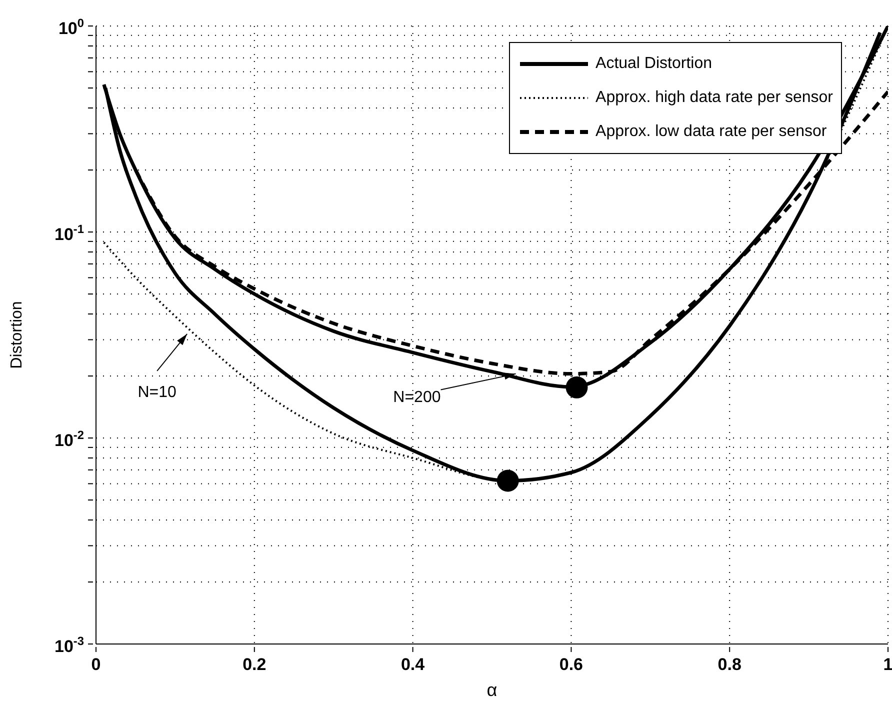 The image size is (892, 711). What do you see at coordinates (711, 132) in the screenshot?
I see `legend-label: Approx. low data rate per sensor` at bounding box center [711, 132].